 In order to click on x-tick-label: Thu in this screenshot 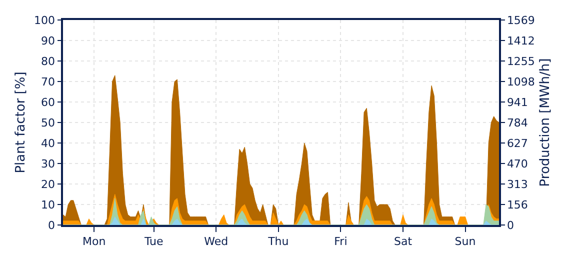, I will do `click(278, 241)`.